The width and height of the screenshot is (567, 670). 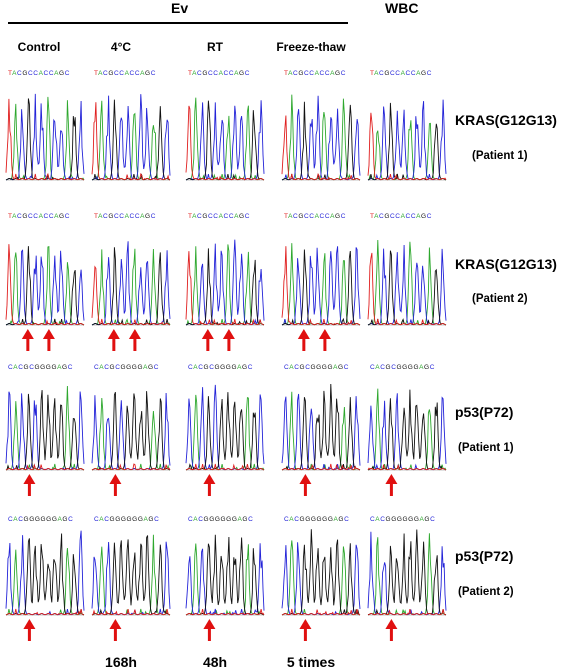 What do you see at coordinates (486, 592) in the screenshot?
I see `row4-patient-label: (Patient 2)` at bounding box center [486, 592].